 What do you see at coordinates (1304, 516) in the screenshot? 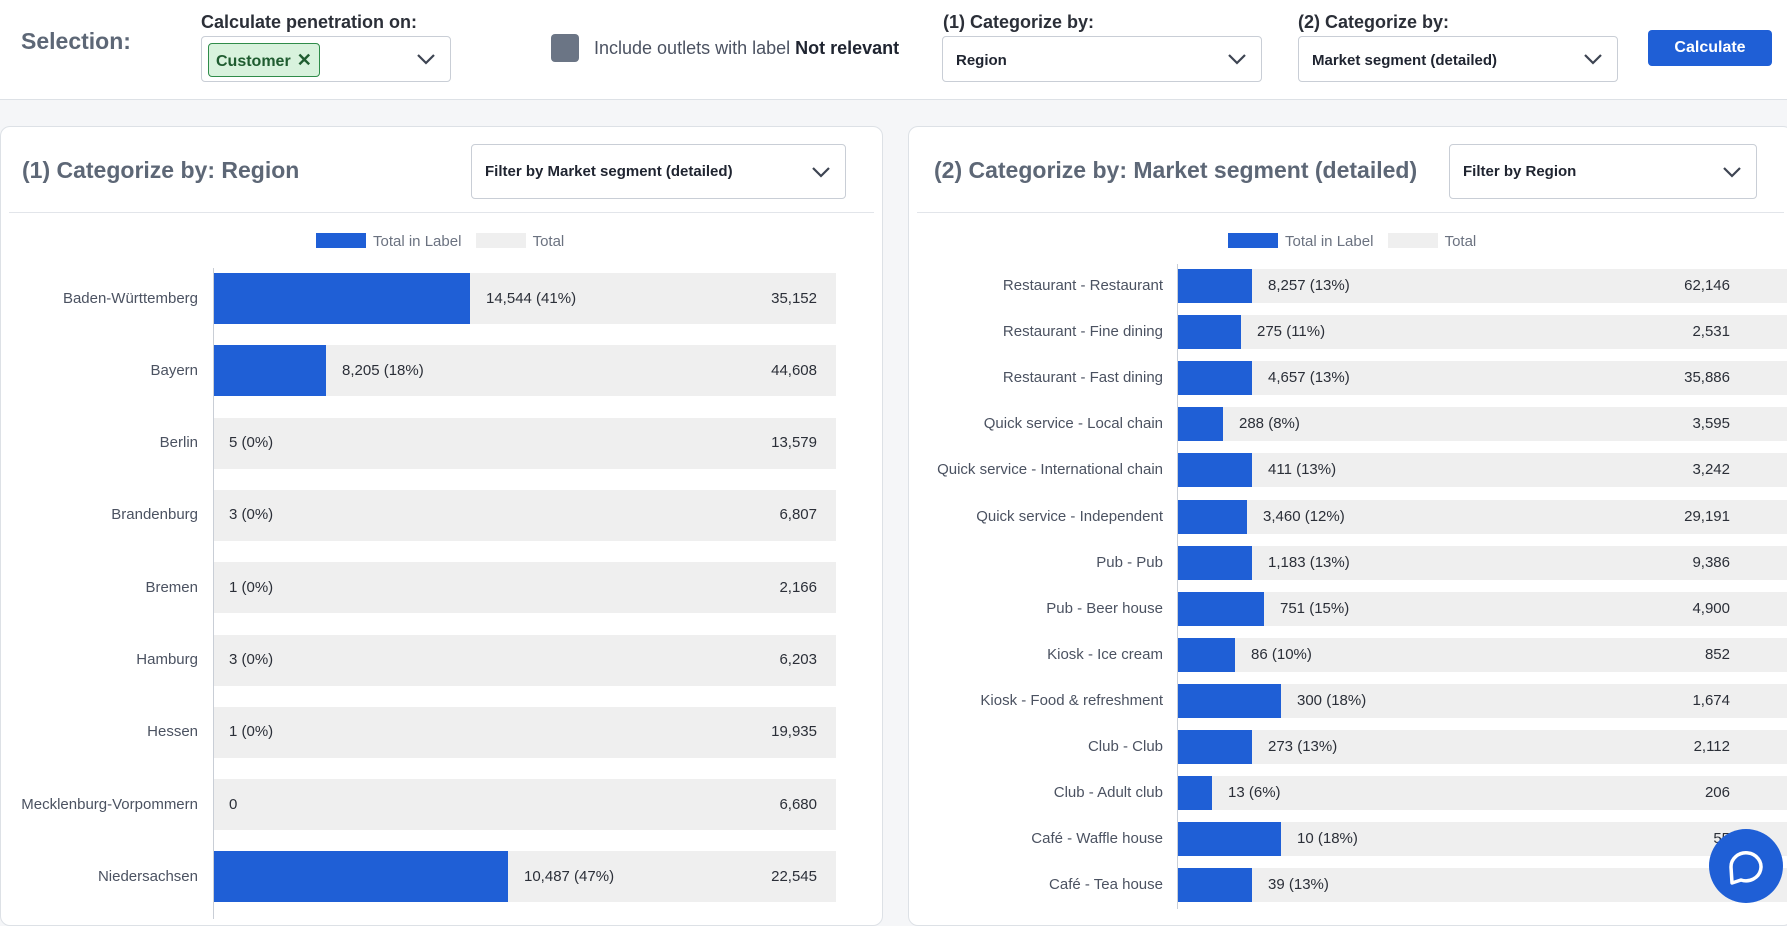
I see `value-label: 3,460 (12%)` at bounding box center [1304, 516].